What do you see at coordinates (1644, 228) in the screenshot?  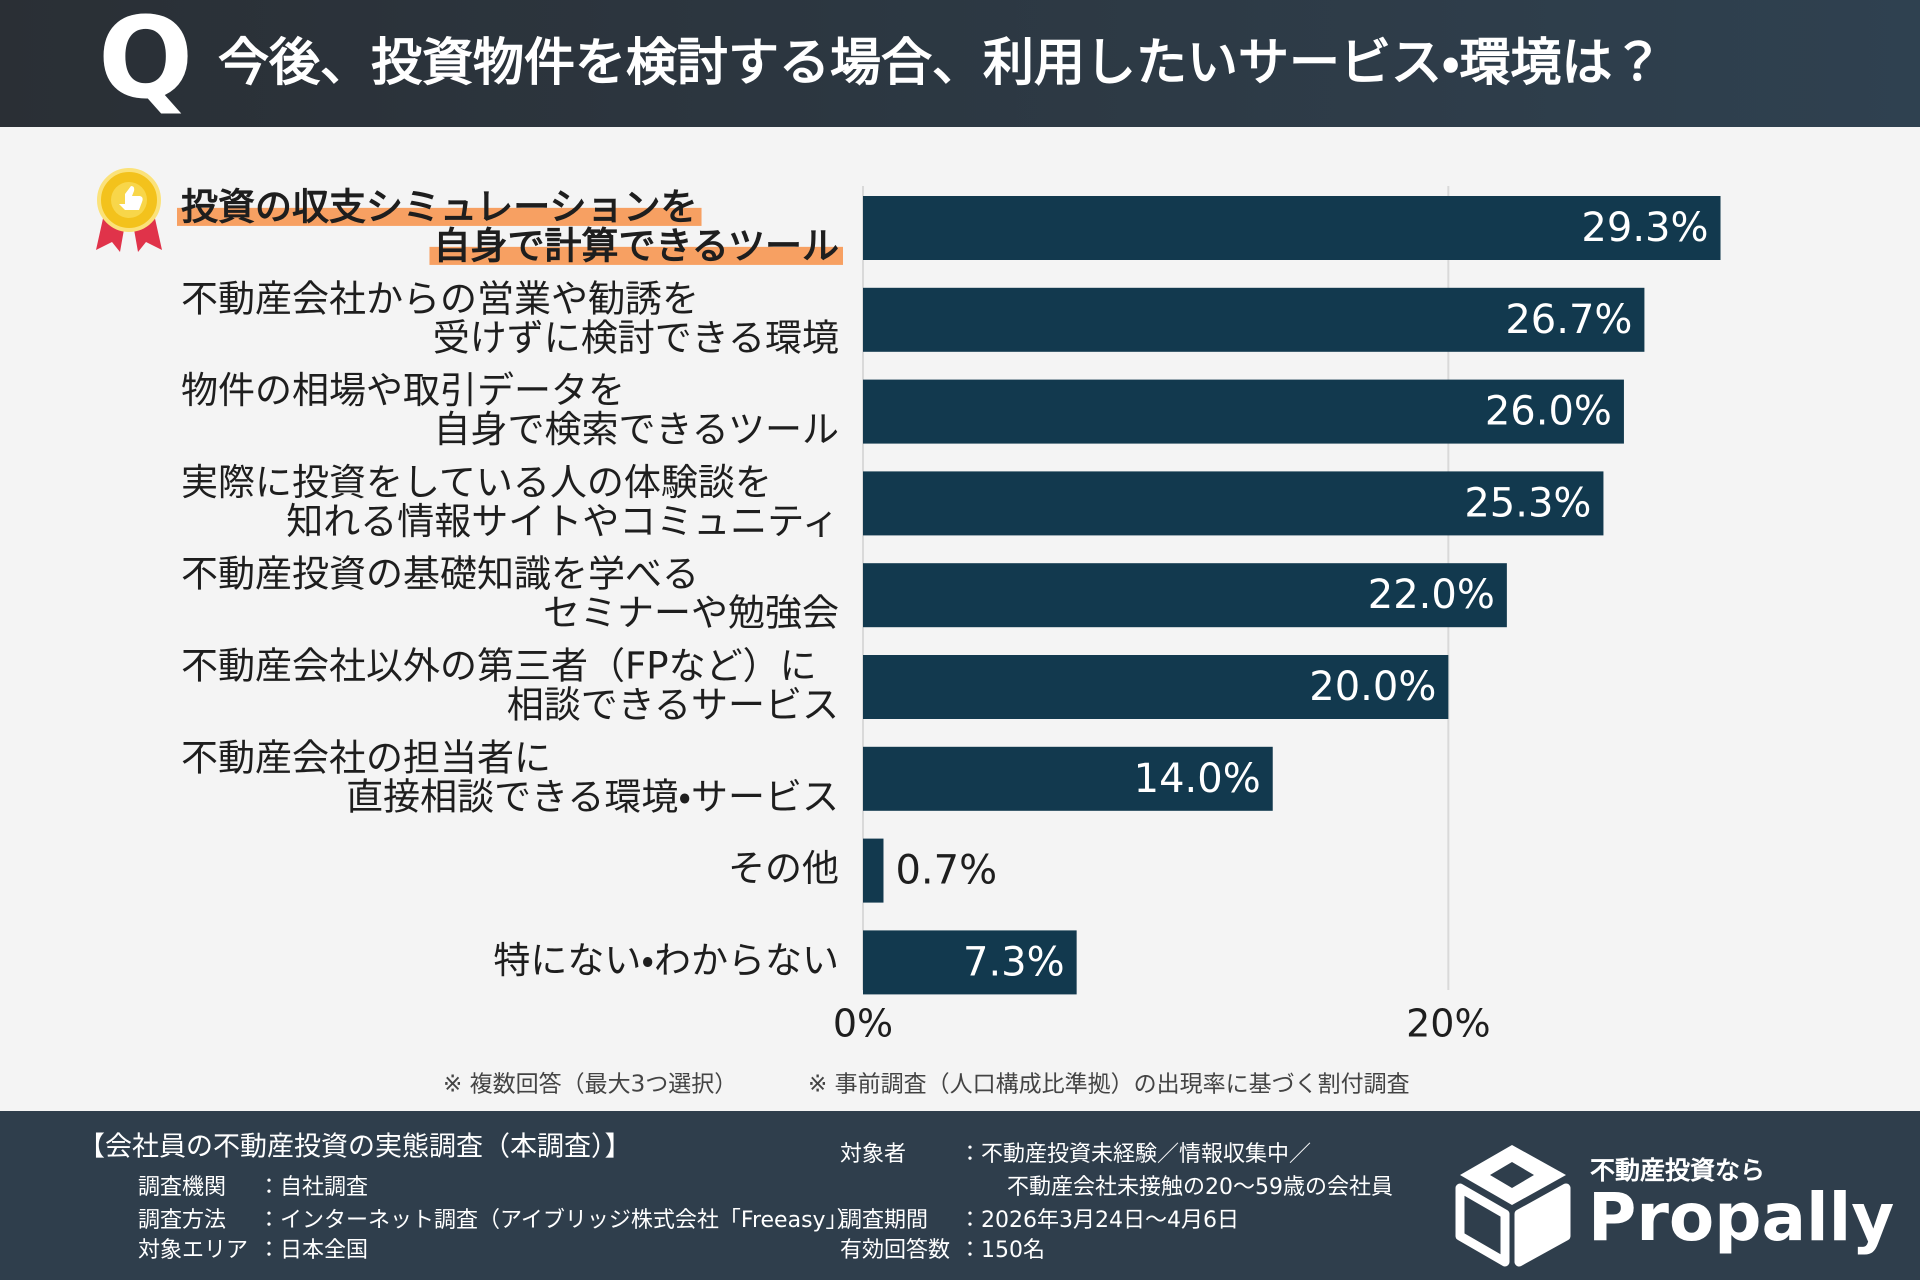 I see `value-label: 29.3%` at bounding box center [1644, 228].